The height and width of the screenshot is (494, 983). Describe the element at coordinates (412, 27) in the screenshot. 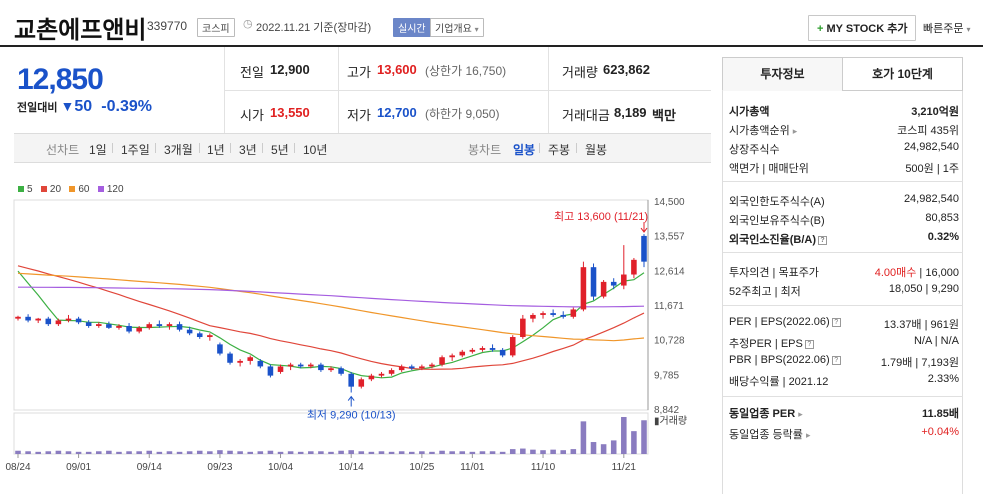

I see `realtime-badge: 실시간` at that location.